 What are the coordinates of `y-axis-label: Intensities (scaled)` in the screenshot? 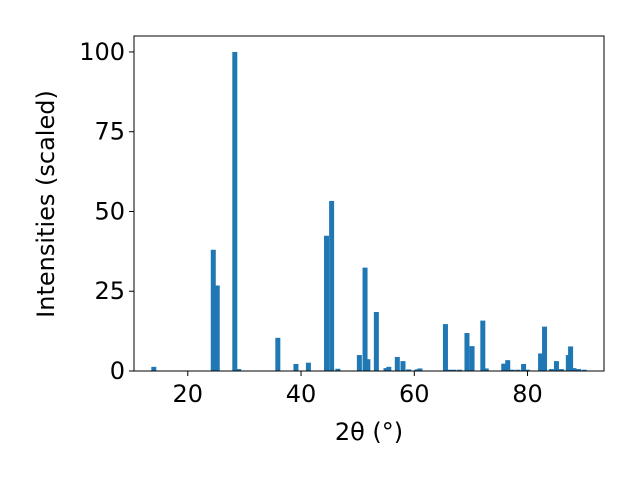 It's located at (46, 204).